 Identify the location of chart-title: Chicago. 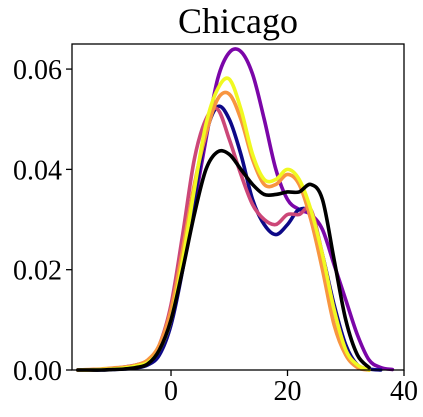
(238, 21).